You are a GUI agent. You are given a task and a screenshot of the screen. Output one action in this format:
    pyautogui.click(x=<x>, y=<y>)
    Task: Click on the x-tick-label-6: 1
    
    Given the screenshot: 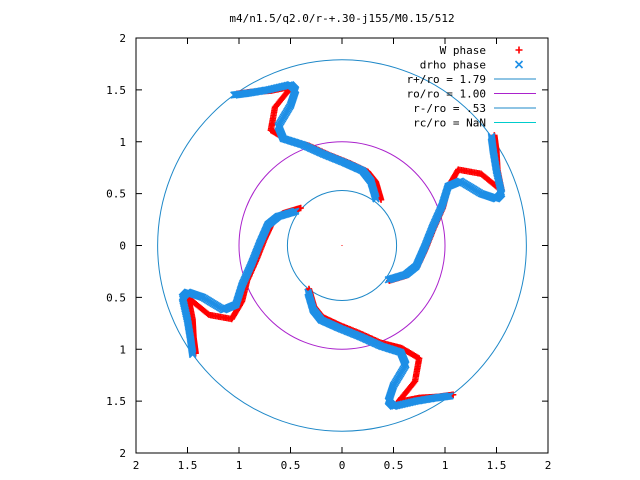 What is the action you would take?
    pyautogui.click(x=445, y=465)
    